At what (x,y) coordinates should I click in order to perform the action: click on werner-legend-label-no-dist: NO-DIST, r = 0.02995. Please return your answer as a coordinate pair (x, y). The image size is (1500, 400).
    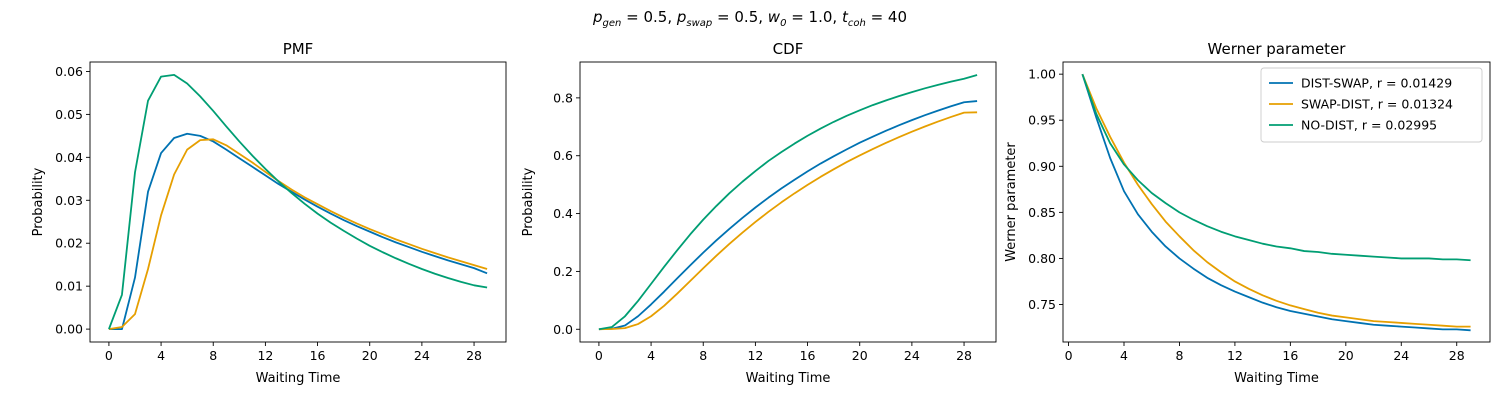
    Looking at the image, I should click on (1369, 125).